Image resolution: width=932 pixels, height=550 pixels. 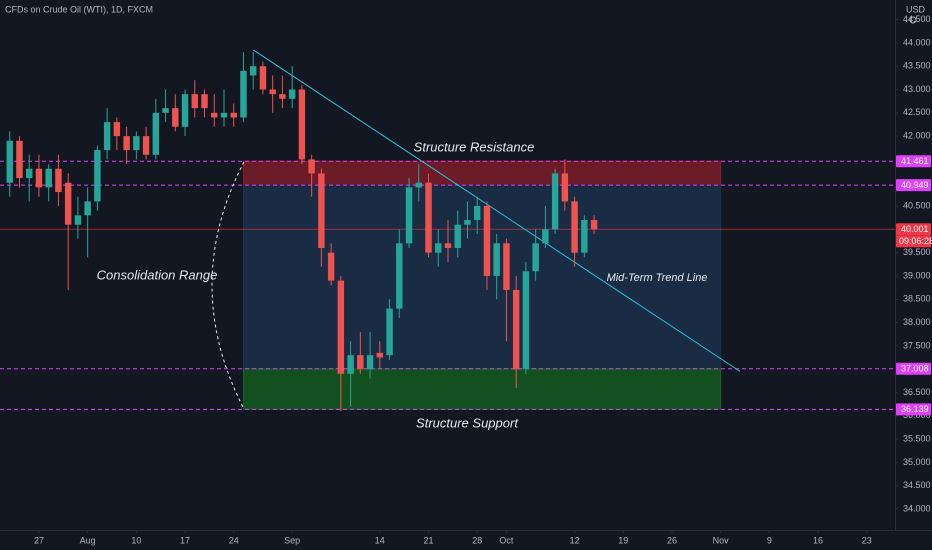 I want to click on x-tick-label: 24, so click(x=234, y=540).